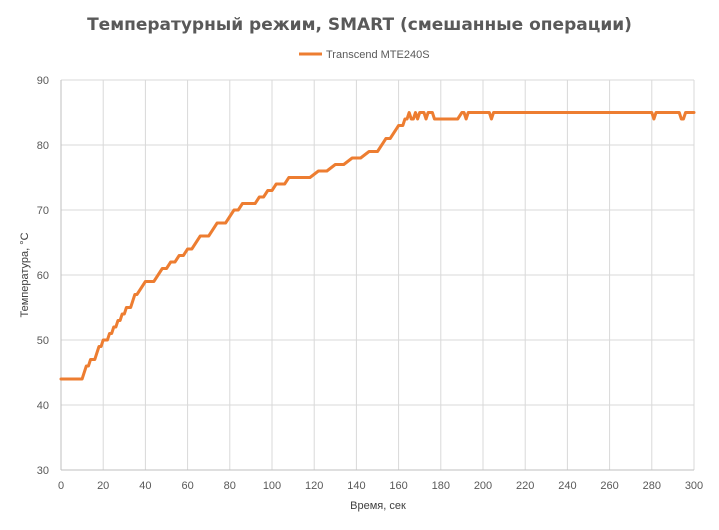 Image resolution: width=719 pixels, height=530 pixels. I want to click on y-tick-label: 80, so click(43, 146).